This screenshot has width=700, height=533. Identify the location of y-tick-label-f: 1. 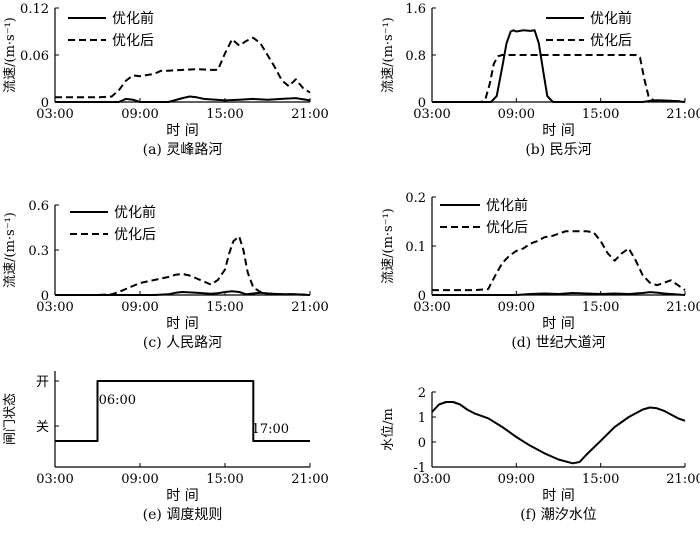
(422, 418).